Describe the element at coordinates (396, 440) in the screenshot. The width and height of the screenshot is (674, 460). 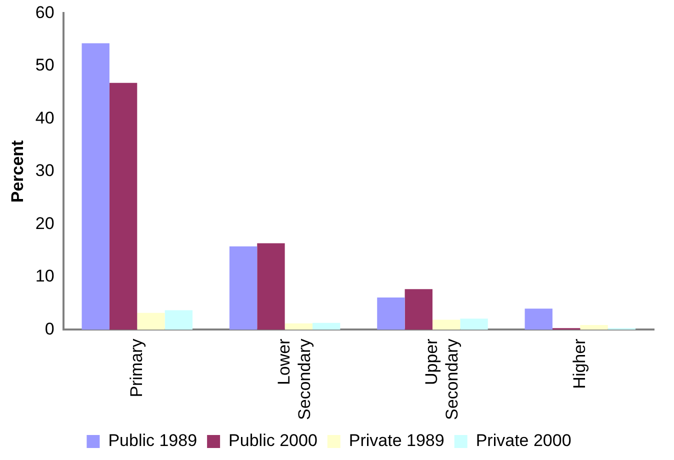
I see `legend-label: Private 1989` at that location.